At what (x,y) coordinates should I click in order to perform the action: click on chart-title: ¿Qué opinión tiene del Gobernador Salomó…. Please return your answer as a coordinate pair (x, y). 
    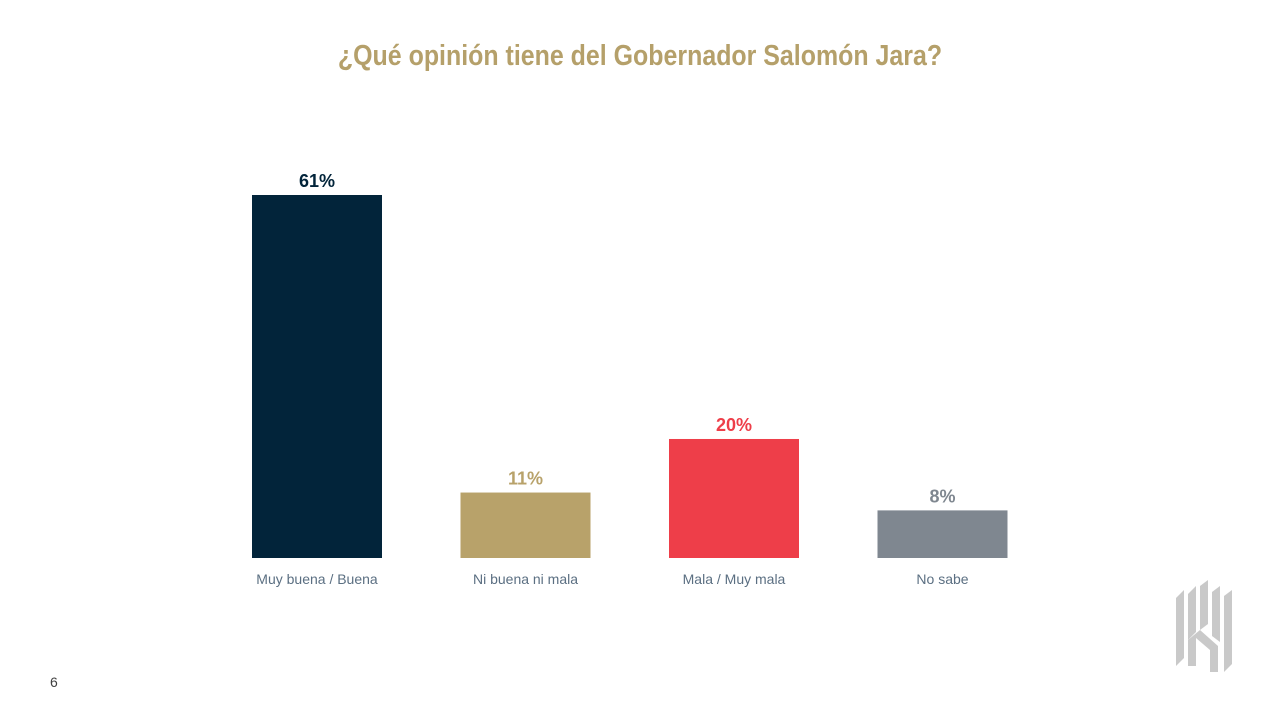
    Looking at the image, I should click on (640, 56).